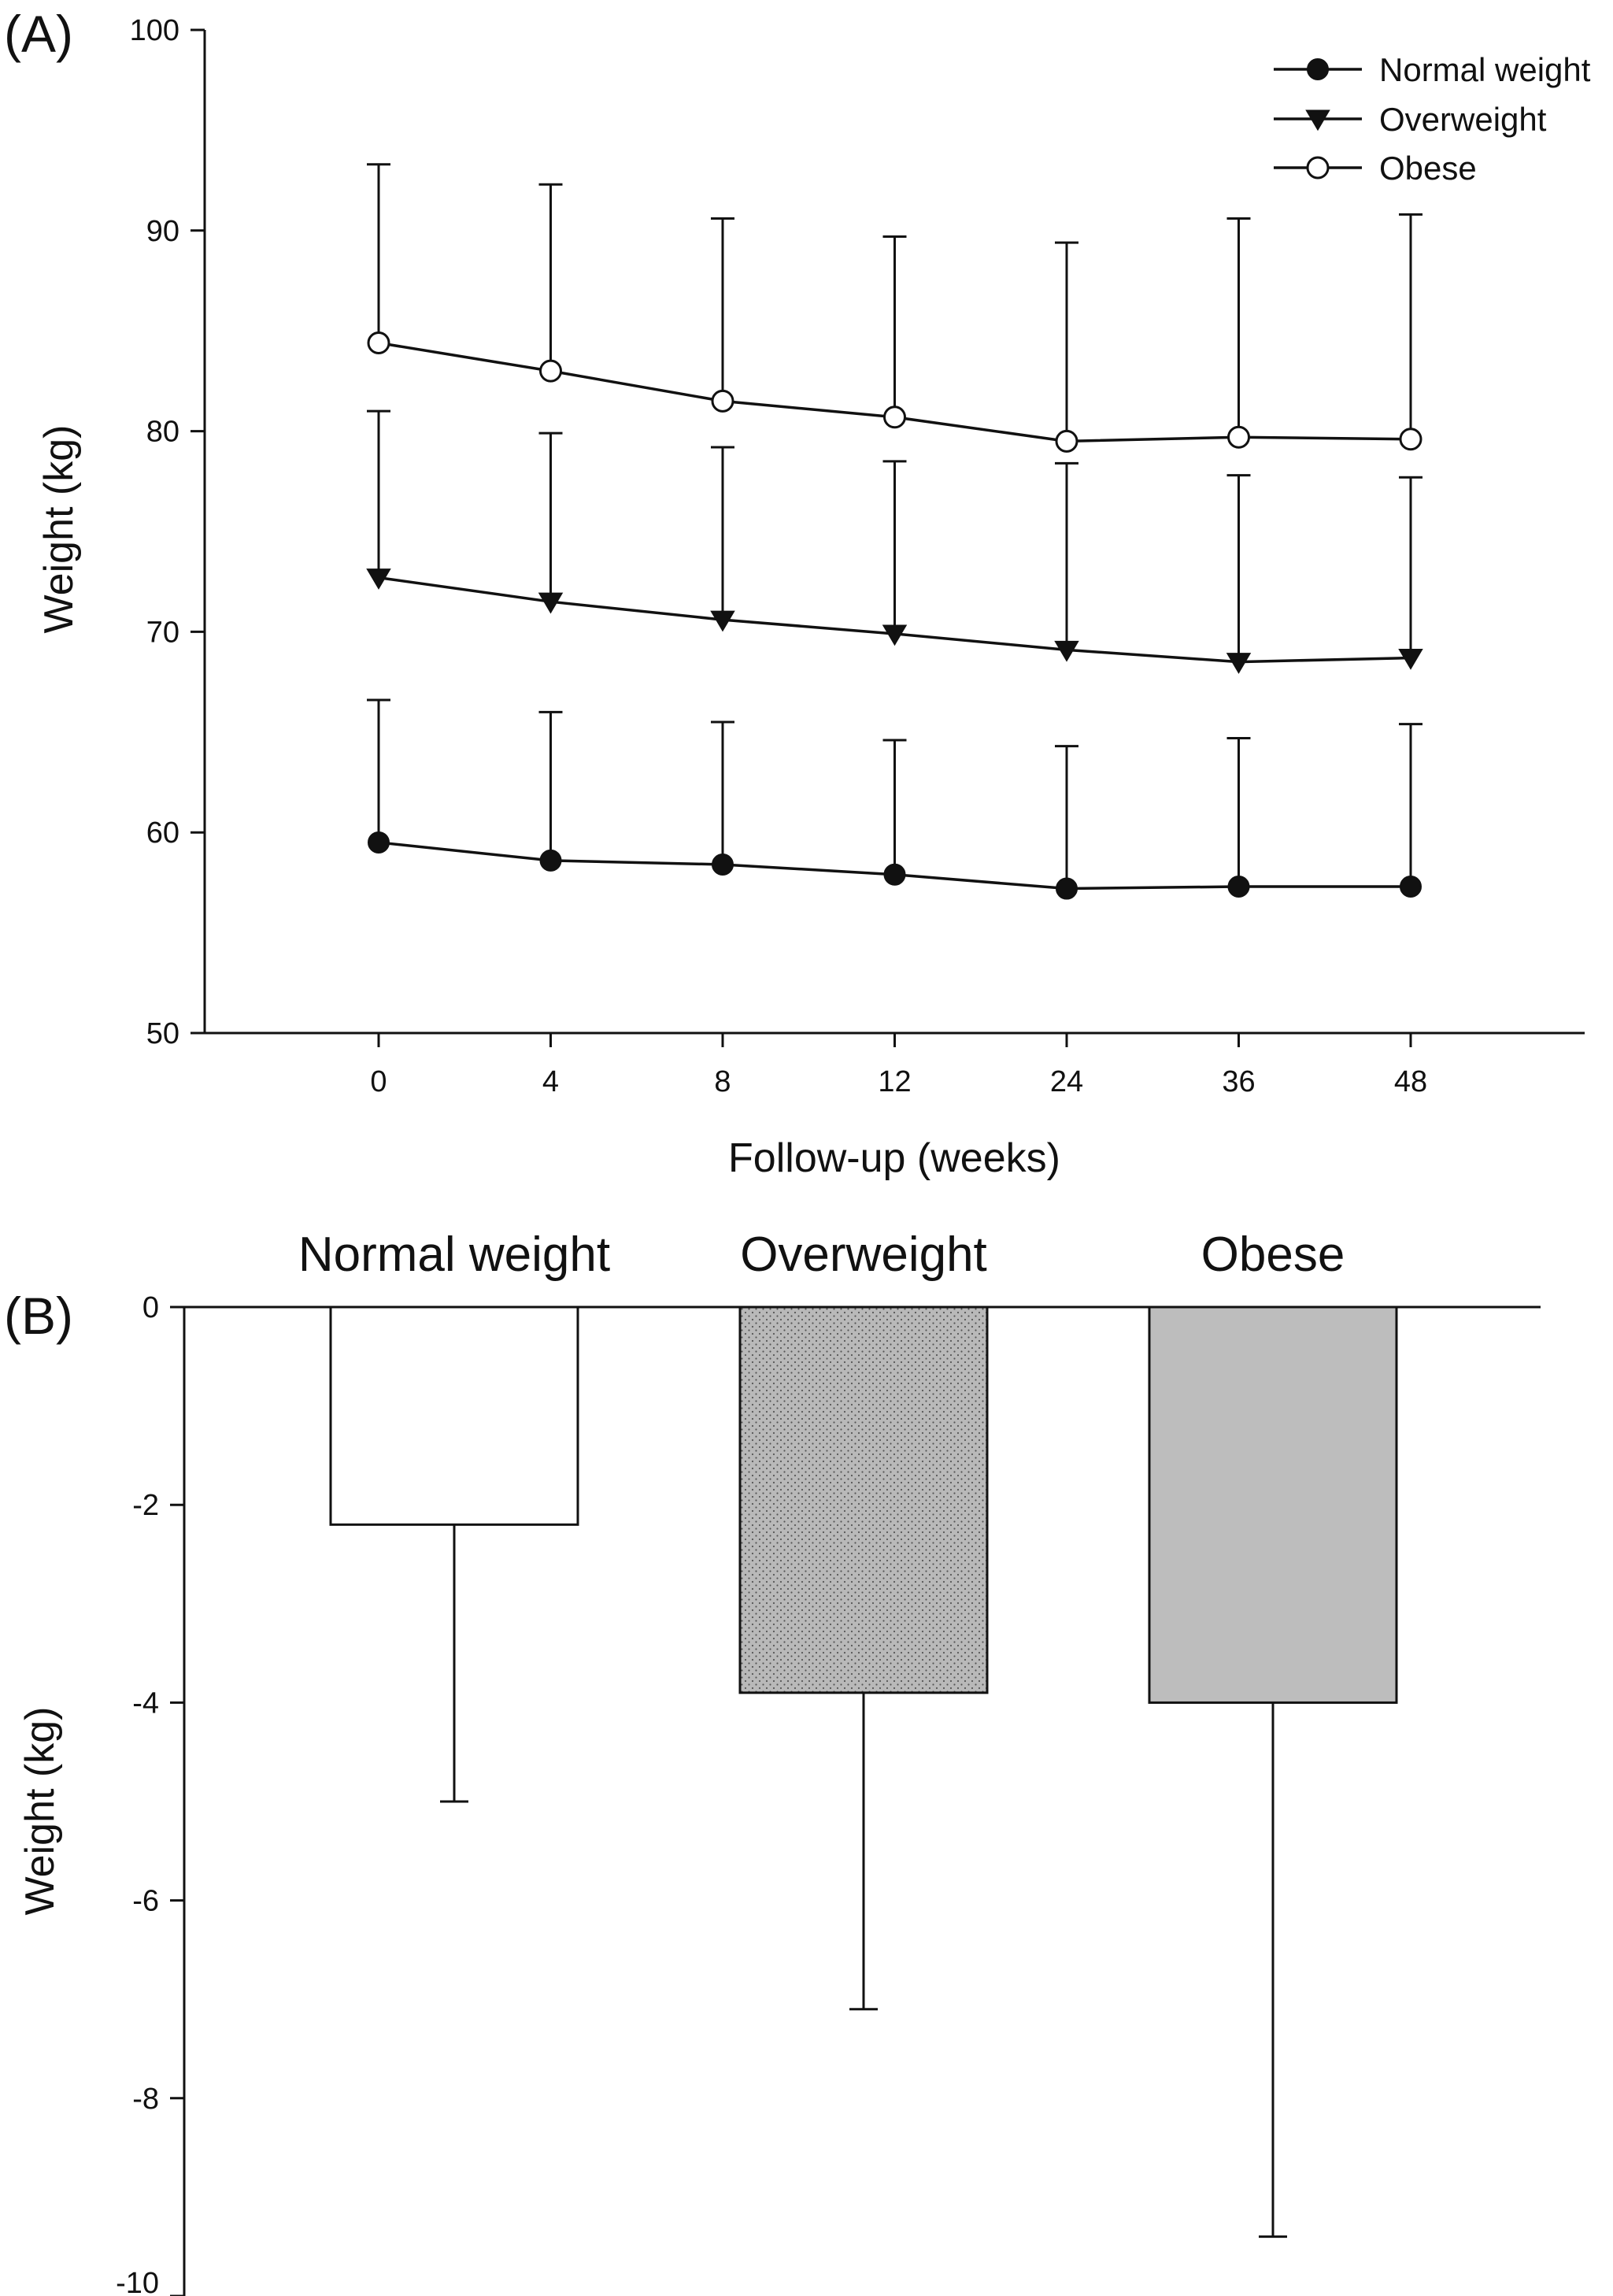 This screenshot has width=1613, height=2296. I want to click on panel-b-bar-group: Normal weight, so click(454, 1515).